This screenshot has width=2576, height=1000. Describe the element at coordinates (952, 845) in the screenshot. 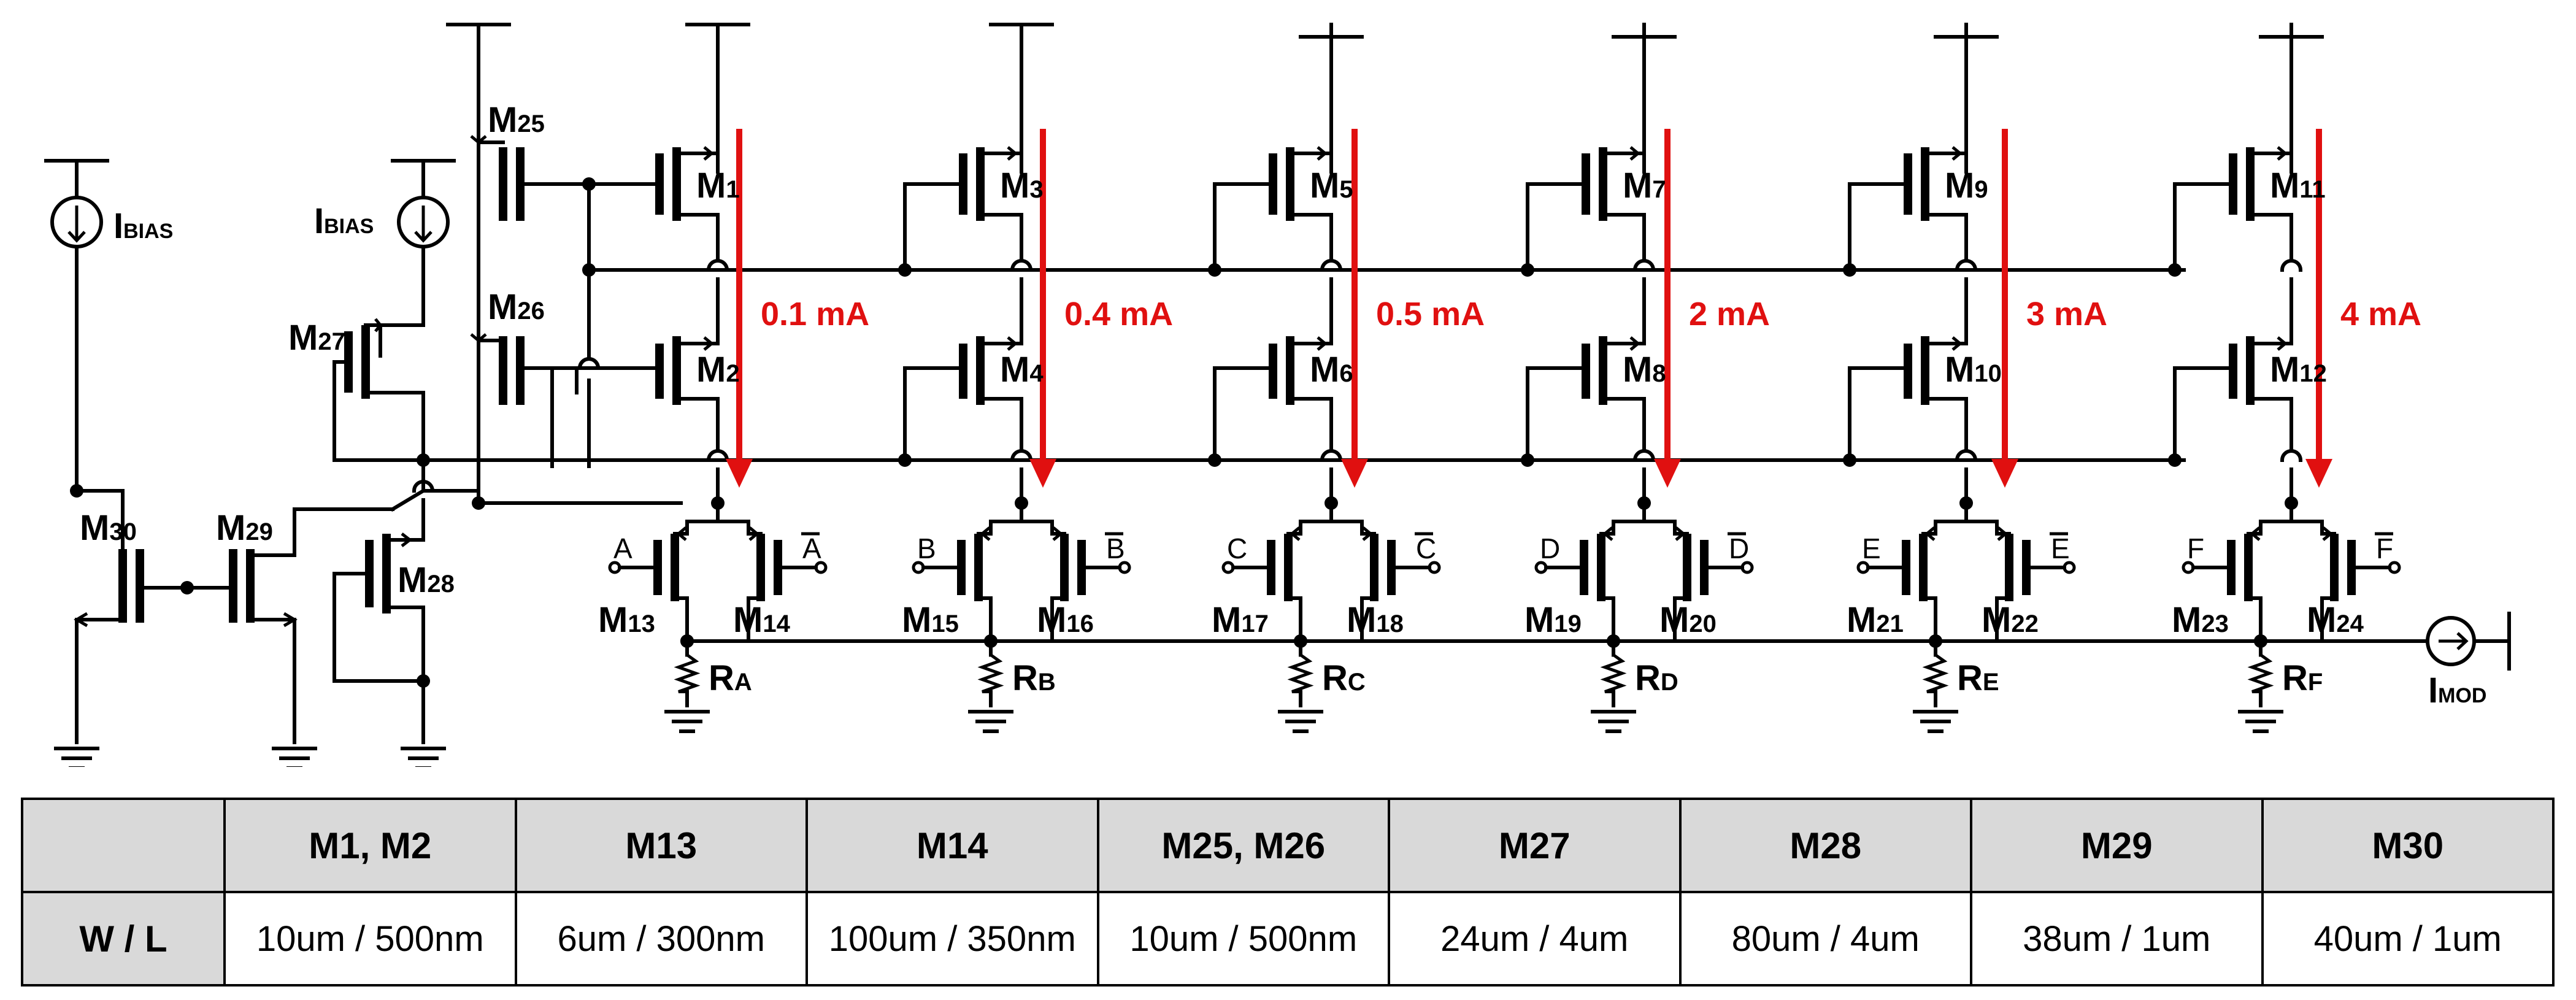

I see `table-column-header: M14` at that location.